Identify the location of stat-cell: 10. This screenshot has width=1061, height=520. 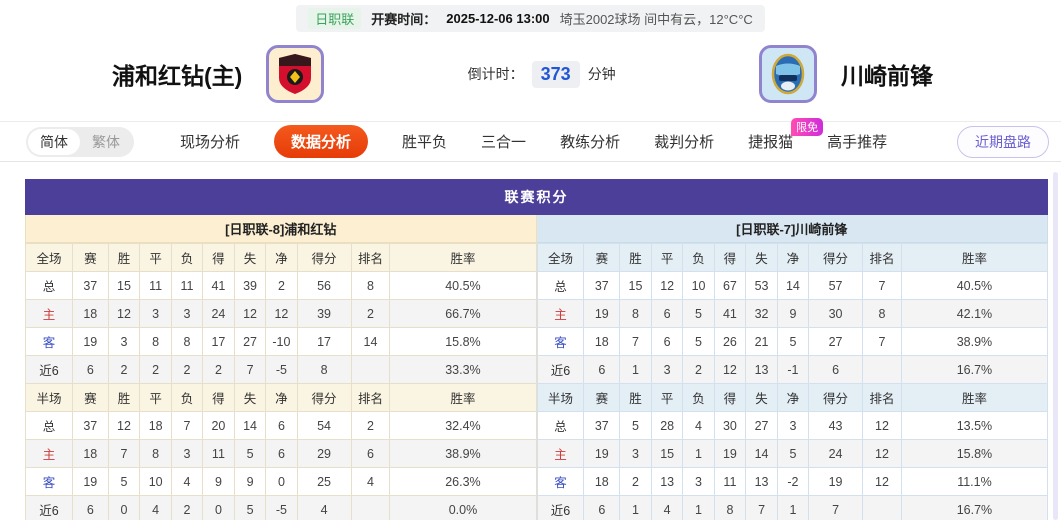
(698, 285).